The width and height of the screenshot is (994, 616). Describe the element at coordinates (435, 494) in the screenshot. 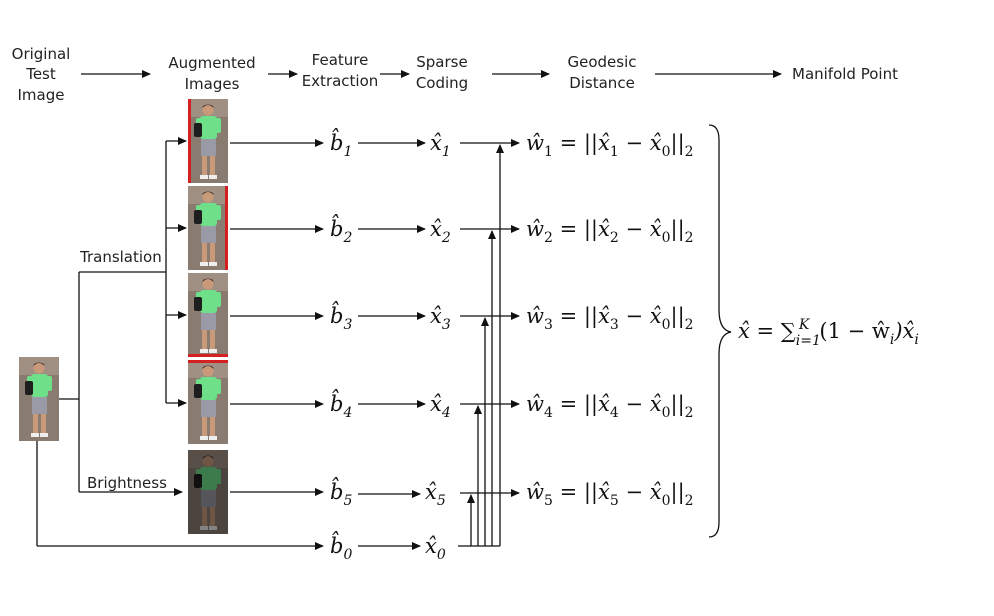

I see `code-x5: x̂5` at that location.